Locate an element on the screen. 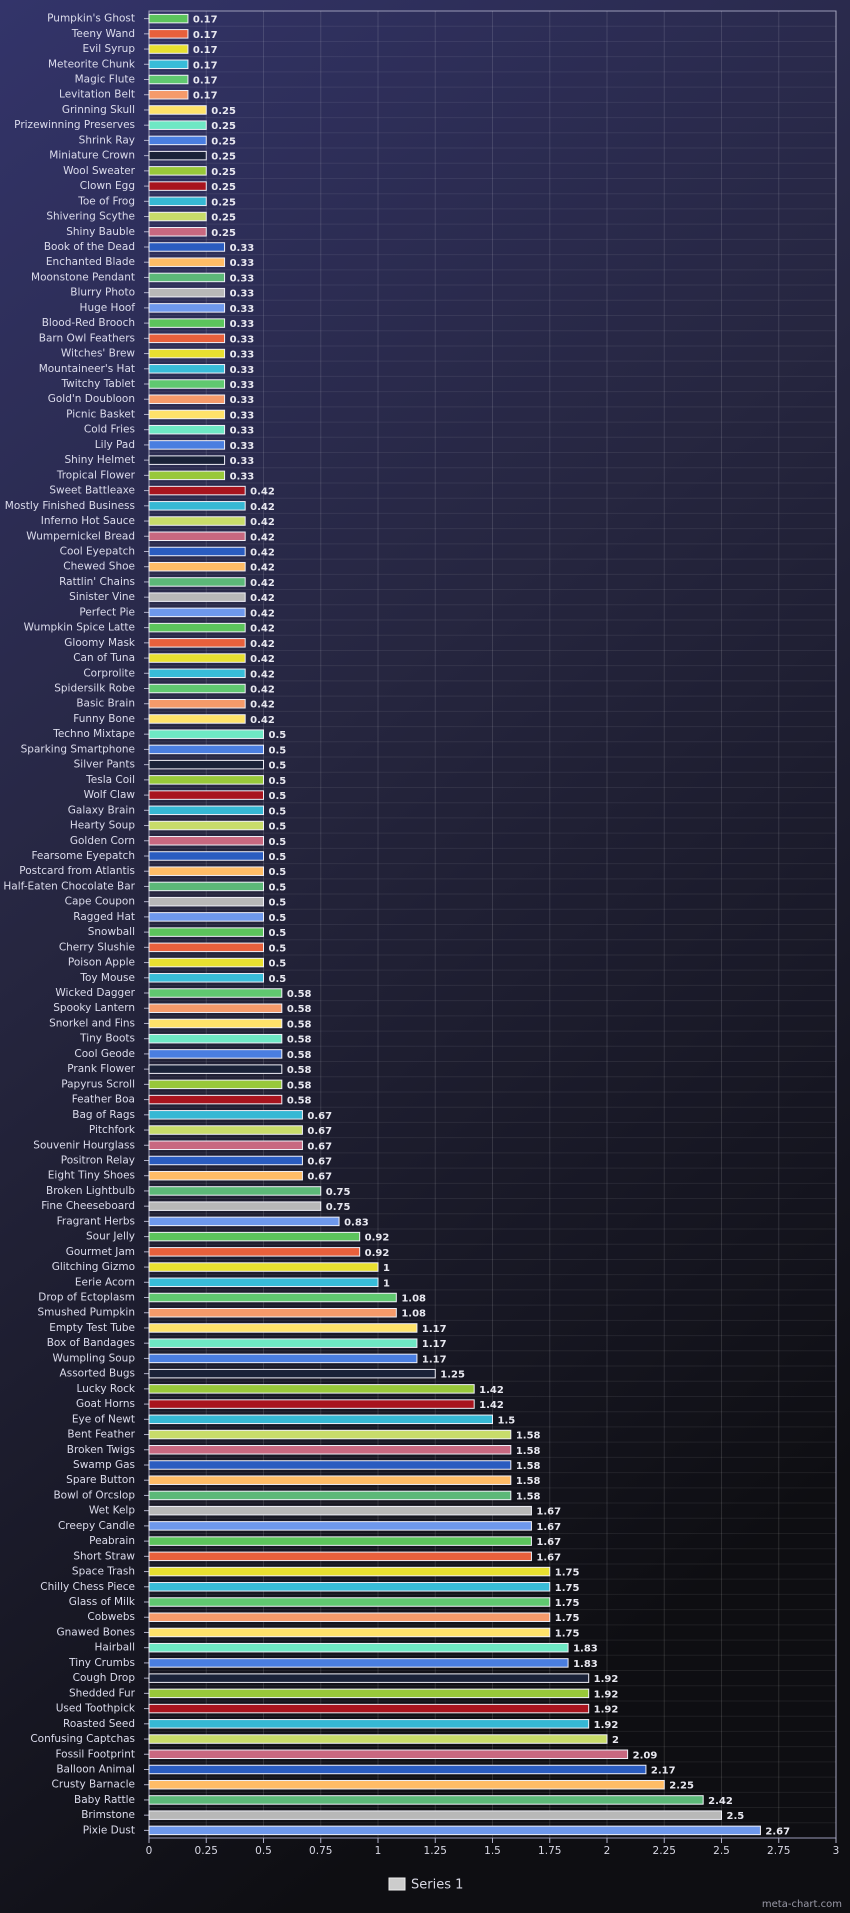  y-tick-label: Papyrus Scroll is located at coordinates (98, 1084).